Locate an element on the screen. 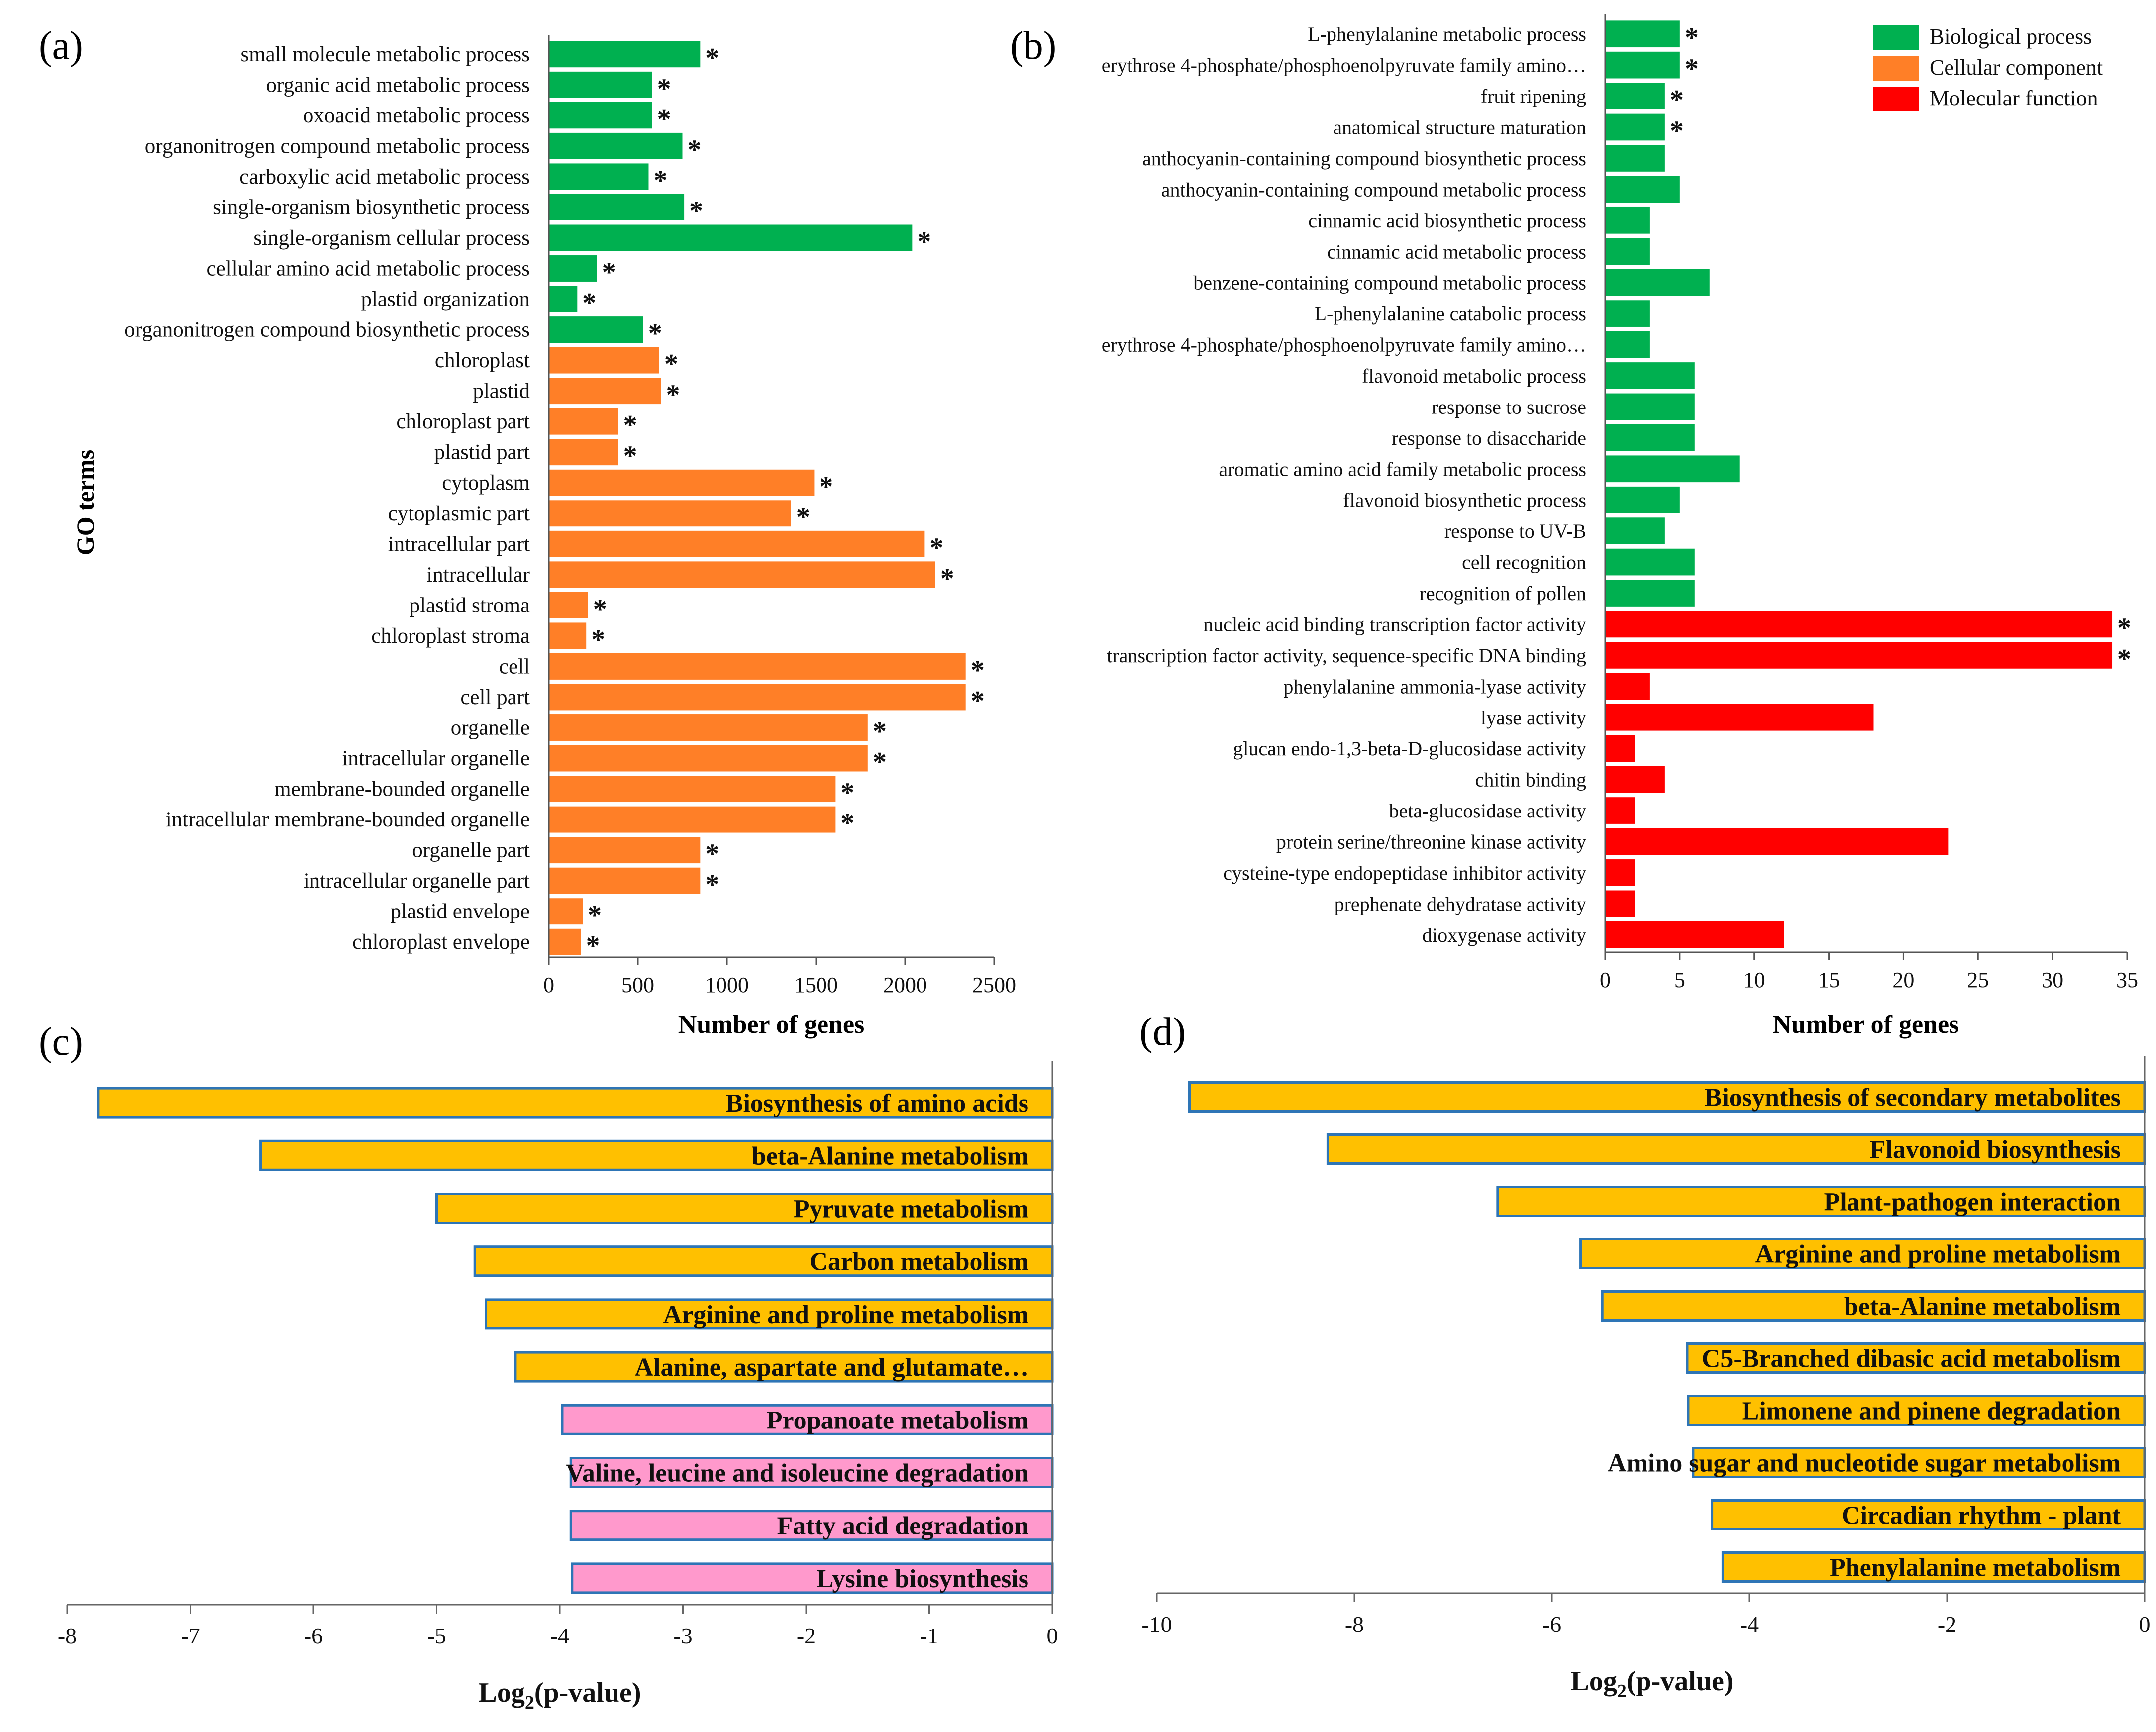  panel-a-category-label: plastid stroma is located at coordinates (470, 605).